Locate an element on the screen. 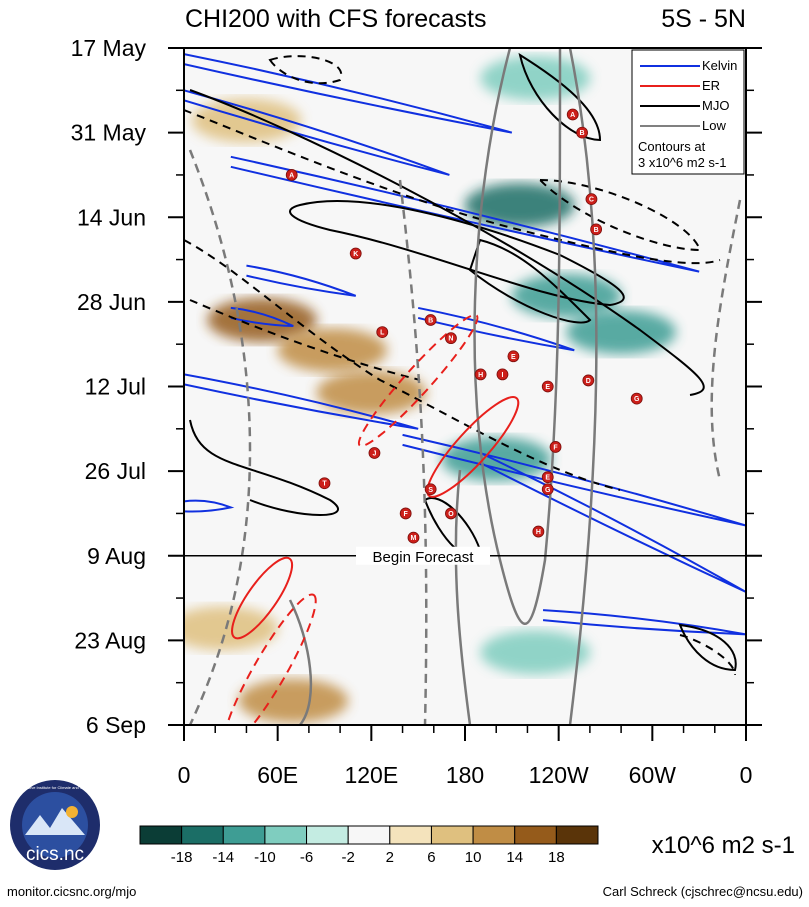 The width and height of the screenshot is (809, 907). forecast-label-bg is located at coordinates (423, 555).